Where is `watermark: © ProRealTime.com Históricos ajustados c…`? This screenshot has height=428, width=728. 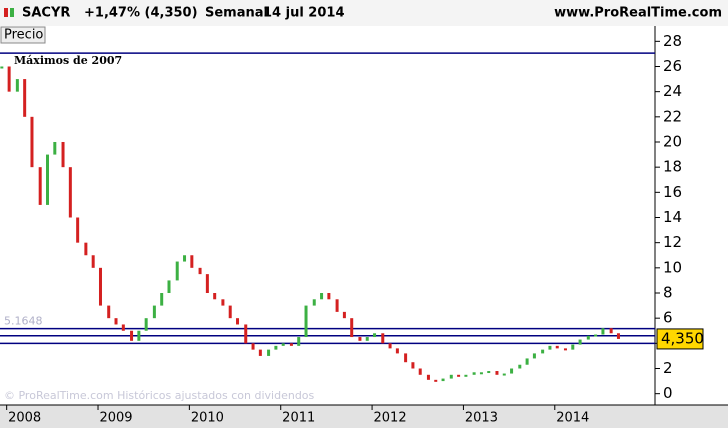
watermark: © ProRealTime.com Históricos ajustados c… is located at coordinates (159, 395).